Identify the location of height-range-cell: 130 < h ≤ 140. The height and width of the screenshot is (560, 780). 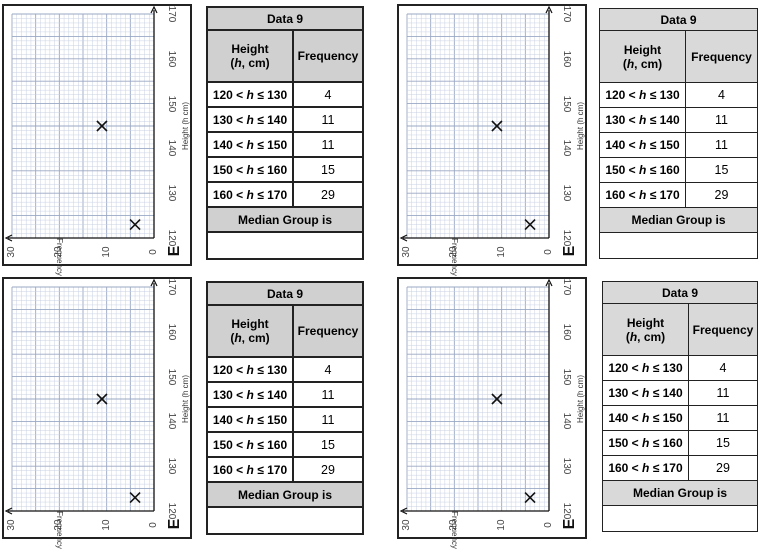
(250, 394).